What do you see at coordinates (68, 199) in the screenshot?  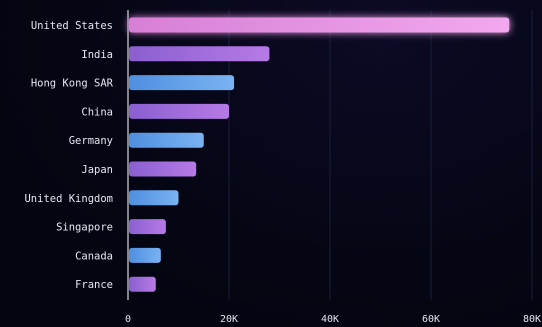 I see `category-label: United Kingdom` at bounding box center [68, 199].